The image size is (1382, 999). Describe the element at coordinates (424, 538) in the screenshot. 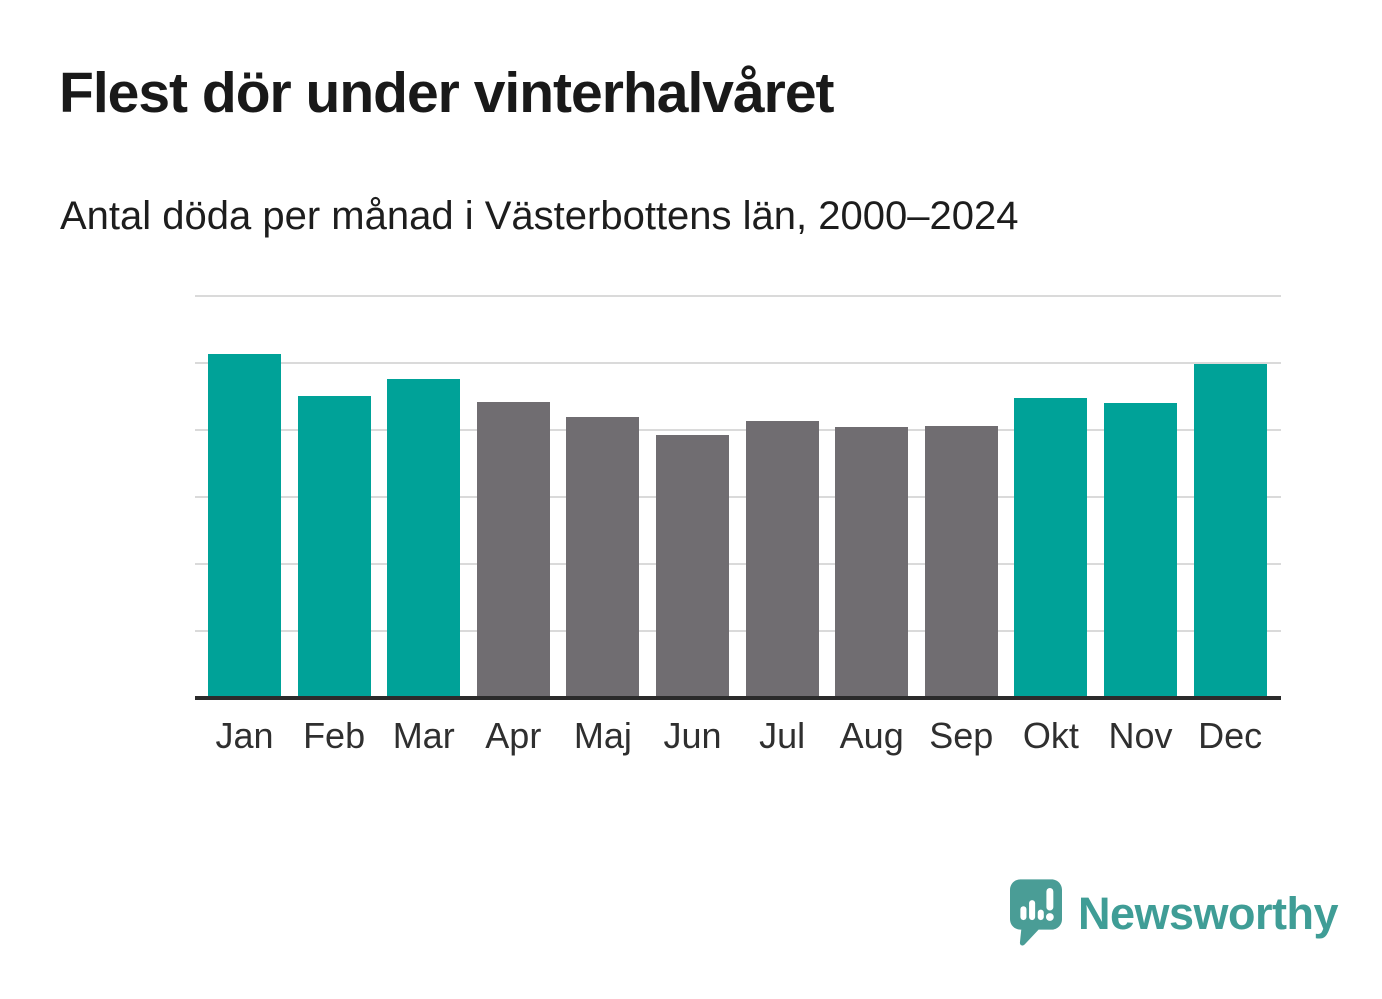

I see `bar-mar` at that location.